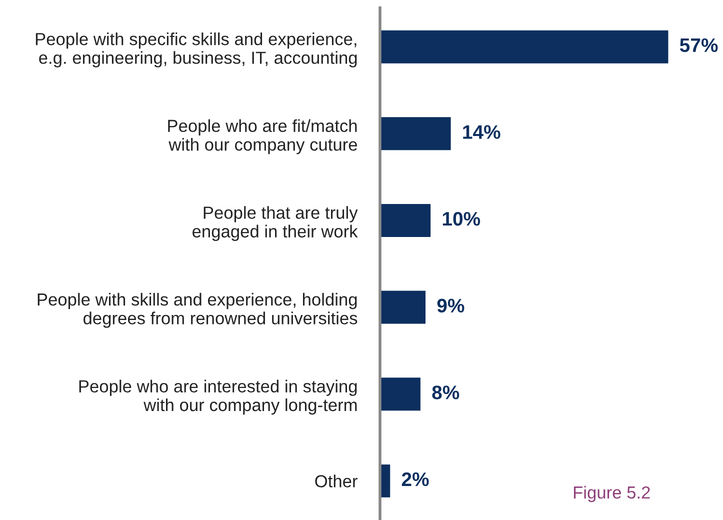 Image resolution: width=723 pixels, height=520 pixels. What do you see at coordinates (481, 132) in the screenshot?
I see `data-label: 14%` at bounding box center [481, 132].